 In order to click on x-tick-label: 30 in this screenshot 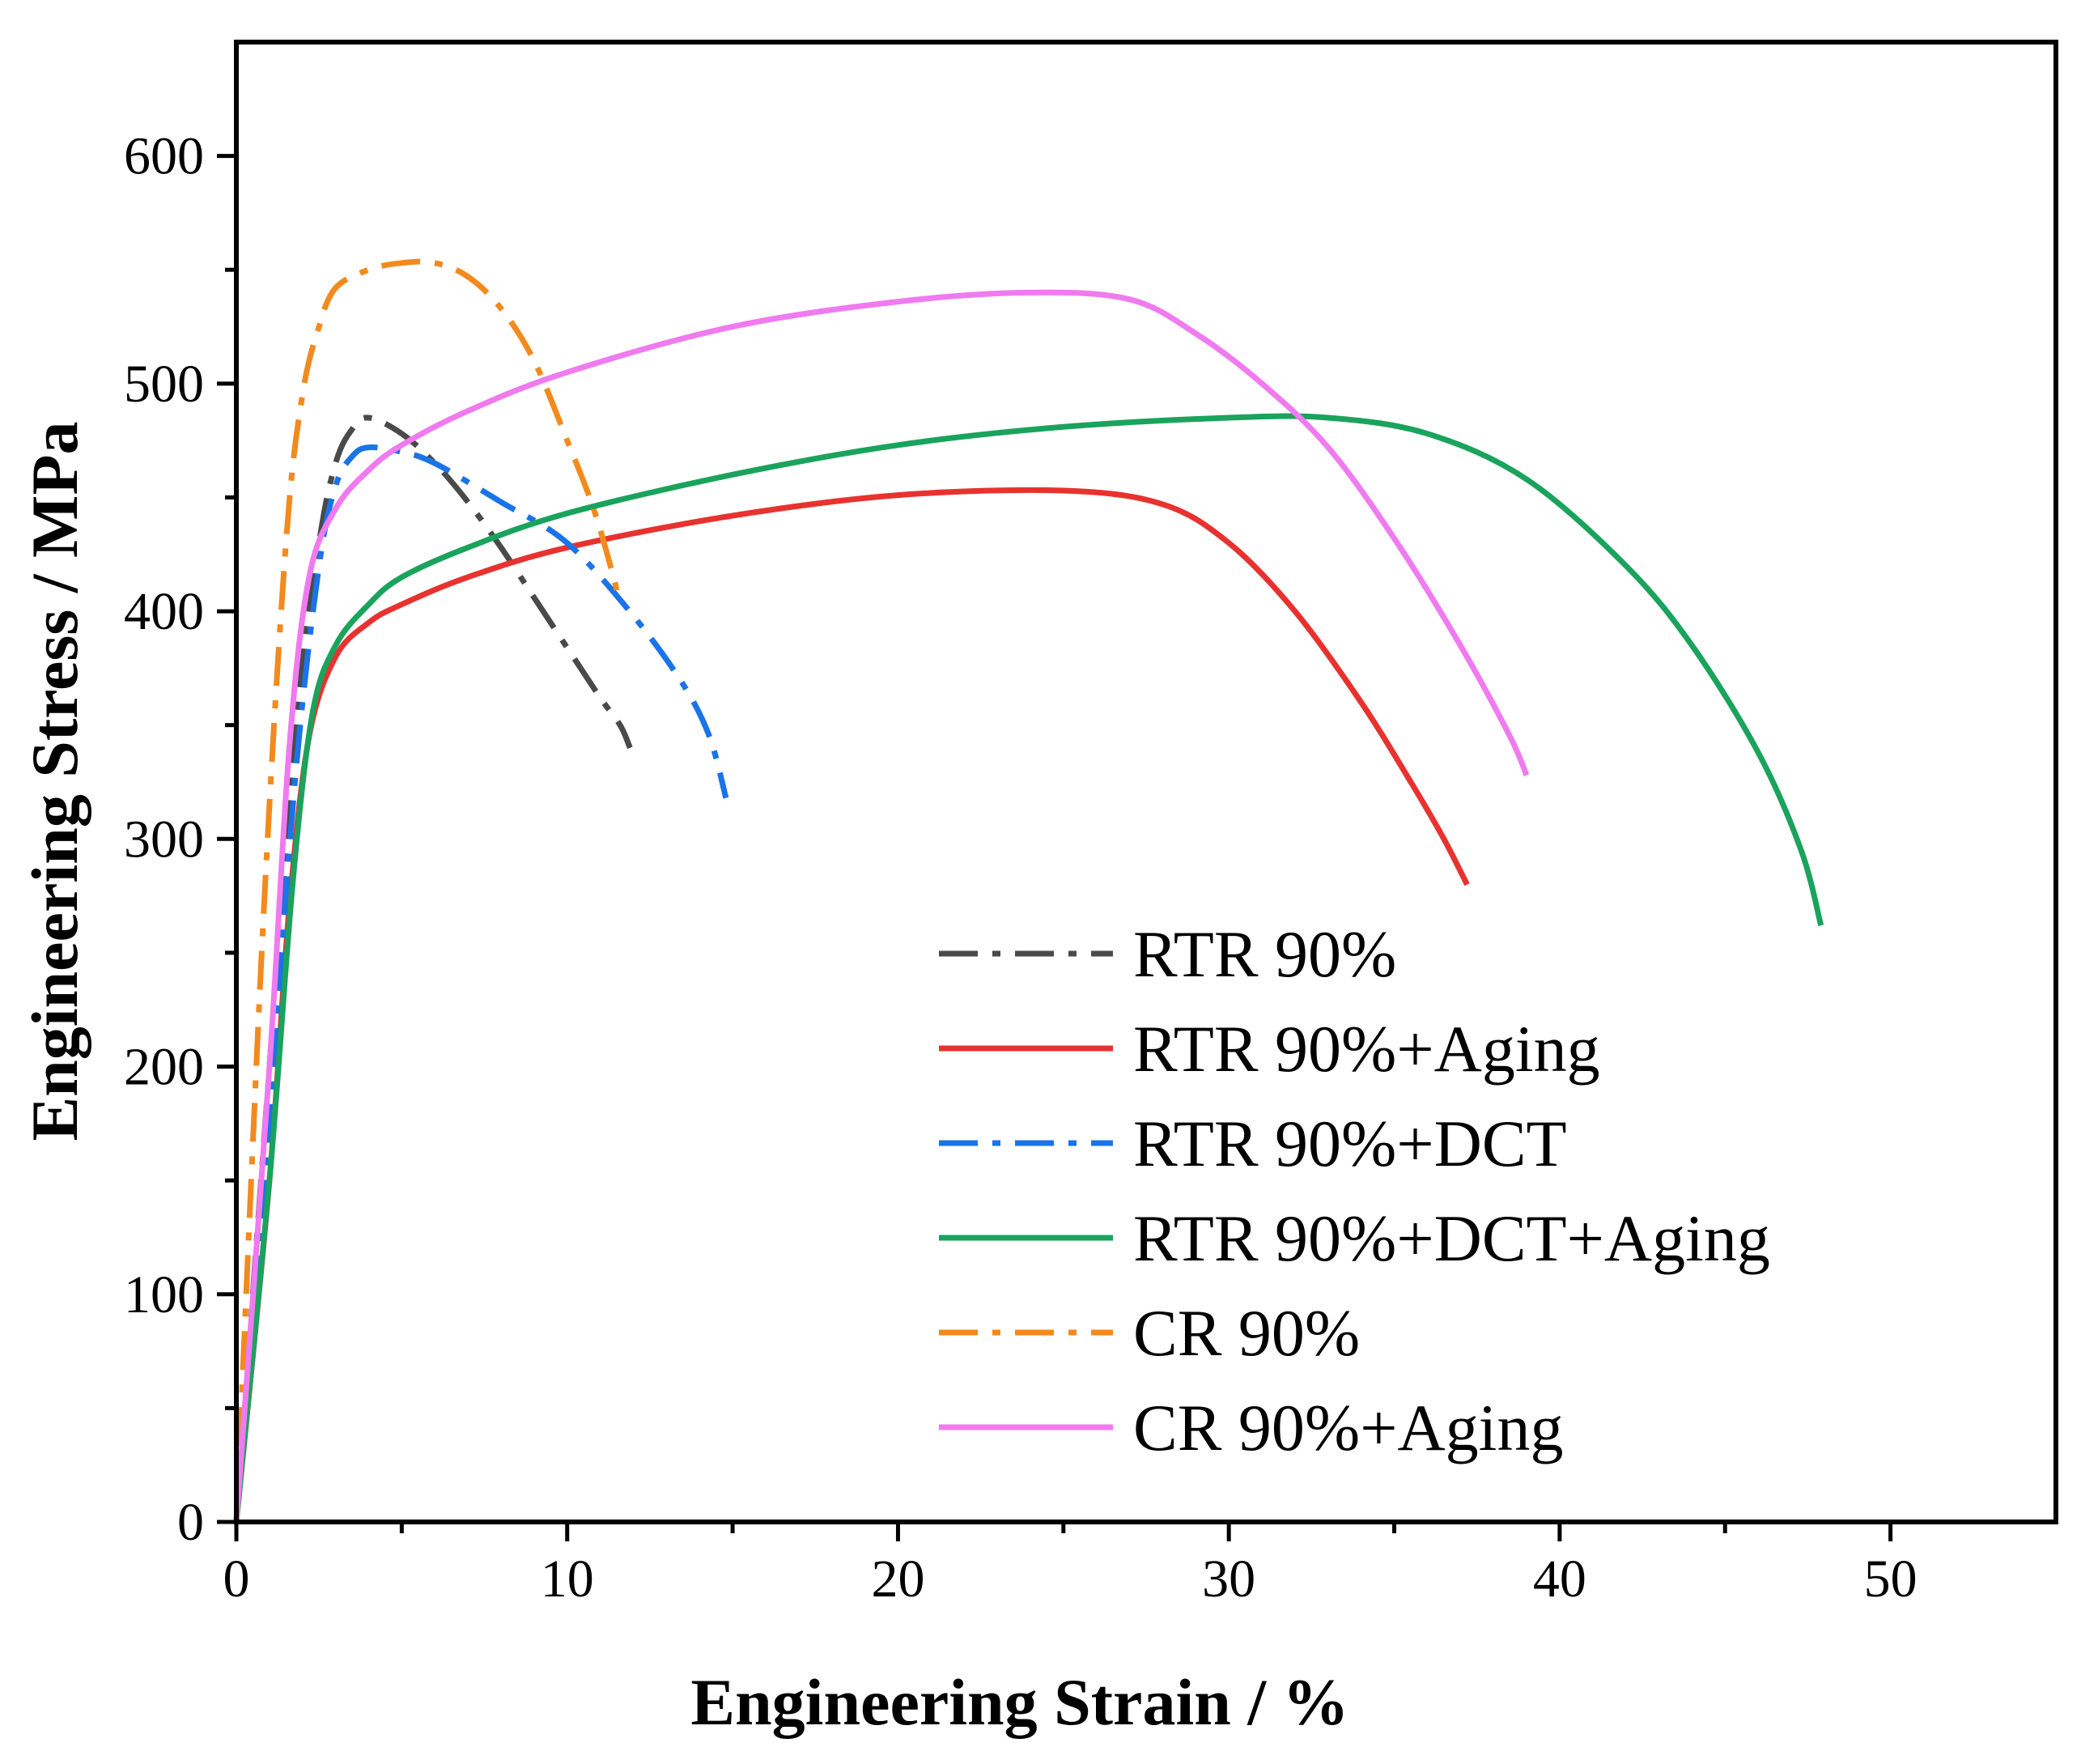, I will do `click(1229, 1579)`.